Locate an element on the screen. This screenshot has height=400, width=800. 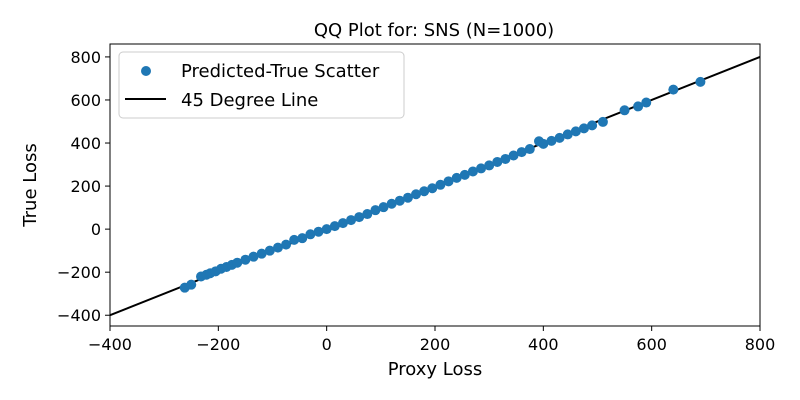
y-axis-label: True Loss is located at coordinates (30, 185).